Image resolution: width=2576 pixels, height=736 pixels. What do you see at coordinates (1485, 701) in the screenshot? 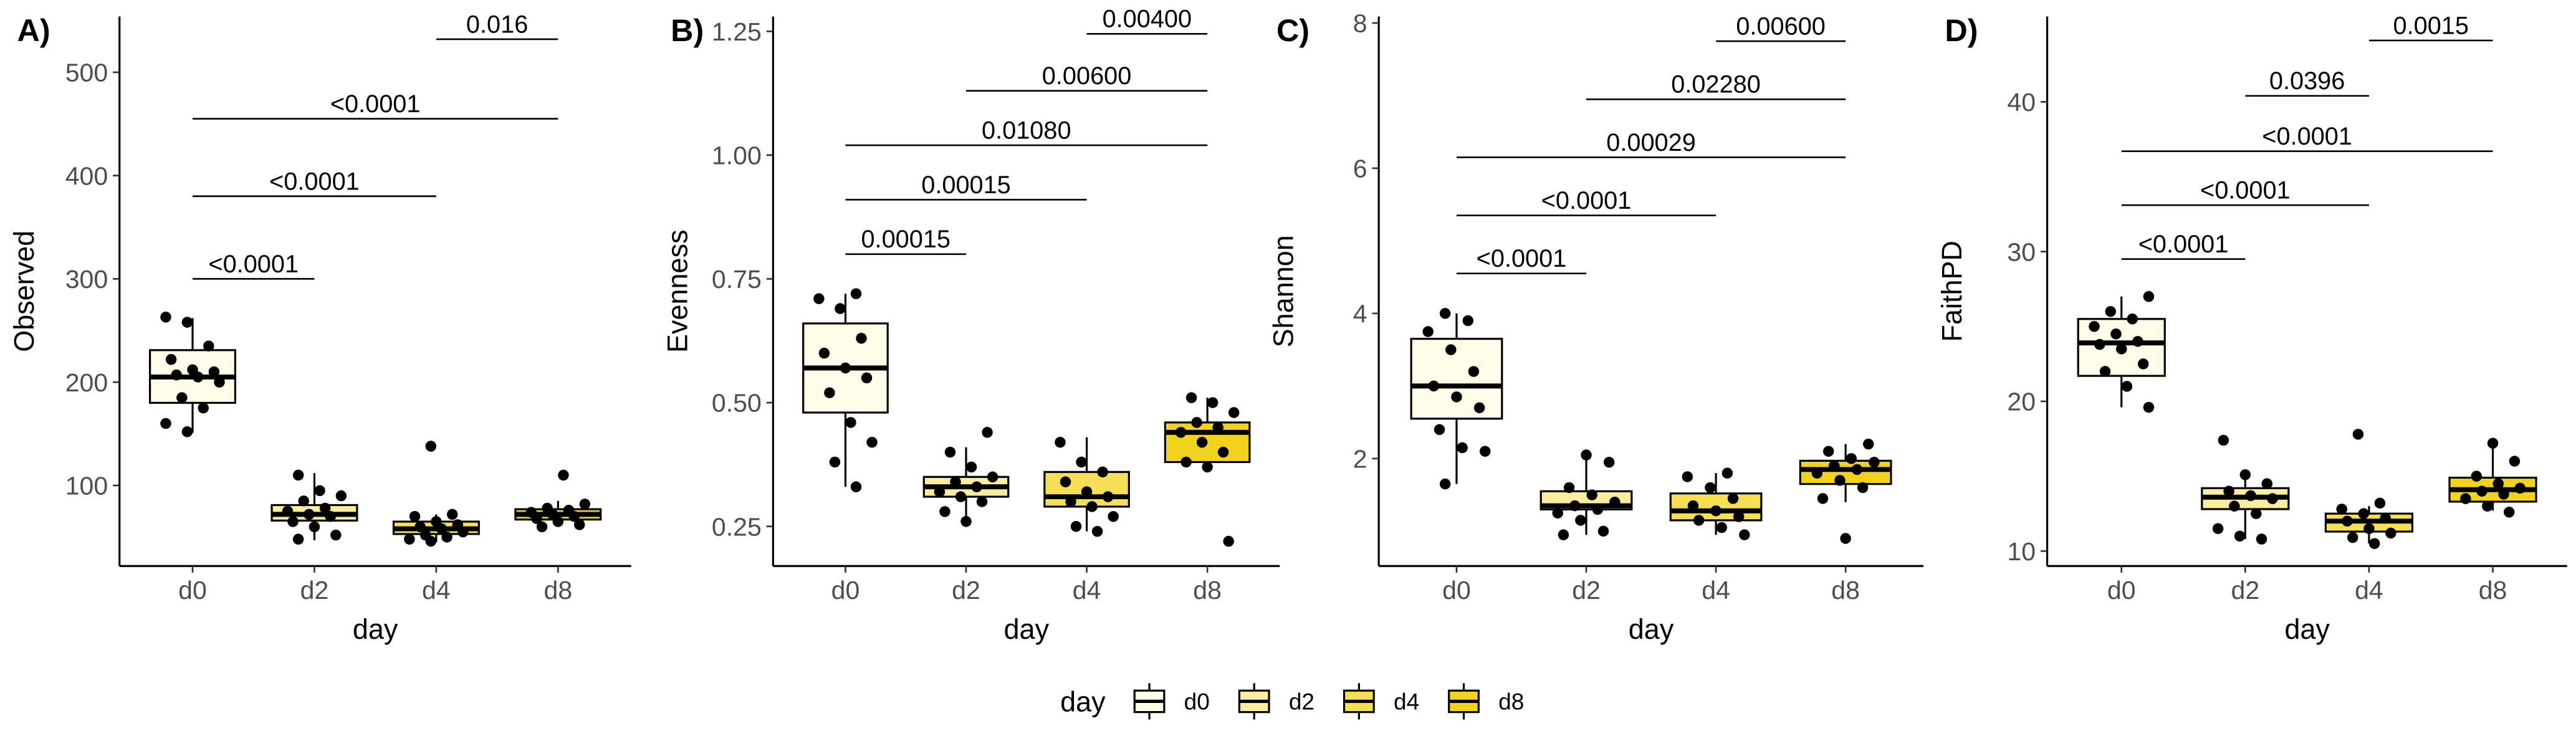
I see `legend-item: d8` at bounding box center [1485, 701].